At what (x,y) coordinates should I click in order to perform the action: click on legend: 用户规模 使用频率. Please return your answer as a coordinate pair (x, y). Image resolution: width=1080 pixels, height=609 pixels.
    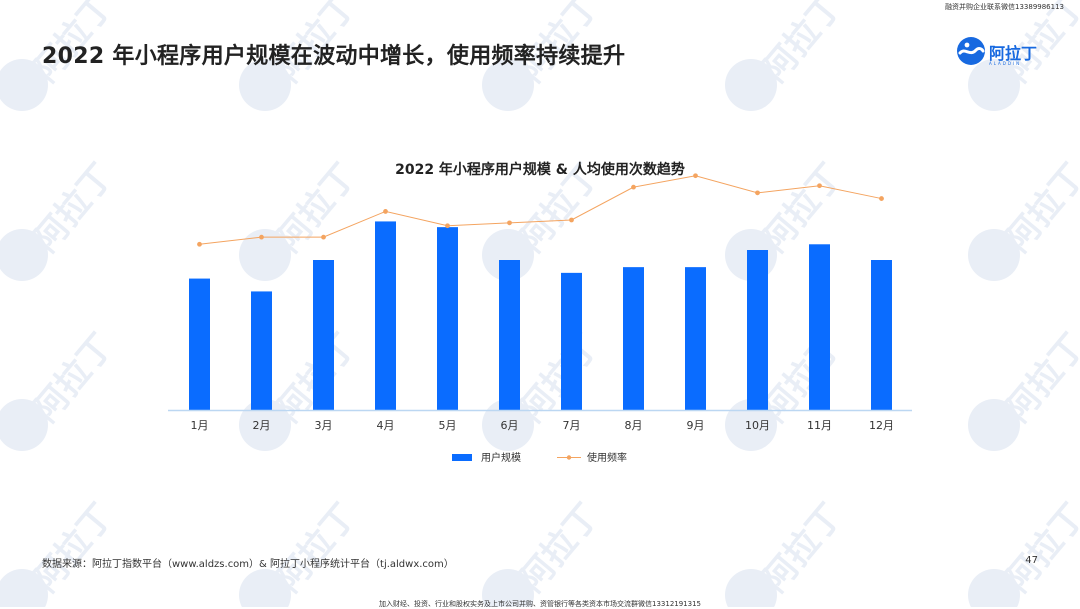
    Looking at the image, I should click on (539, 457).